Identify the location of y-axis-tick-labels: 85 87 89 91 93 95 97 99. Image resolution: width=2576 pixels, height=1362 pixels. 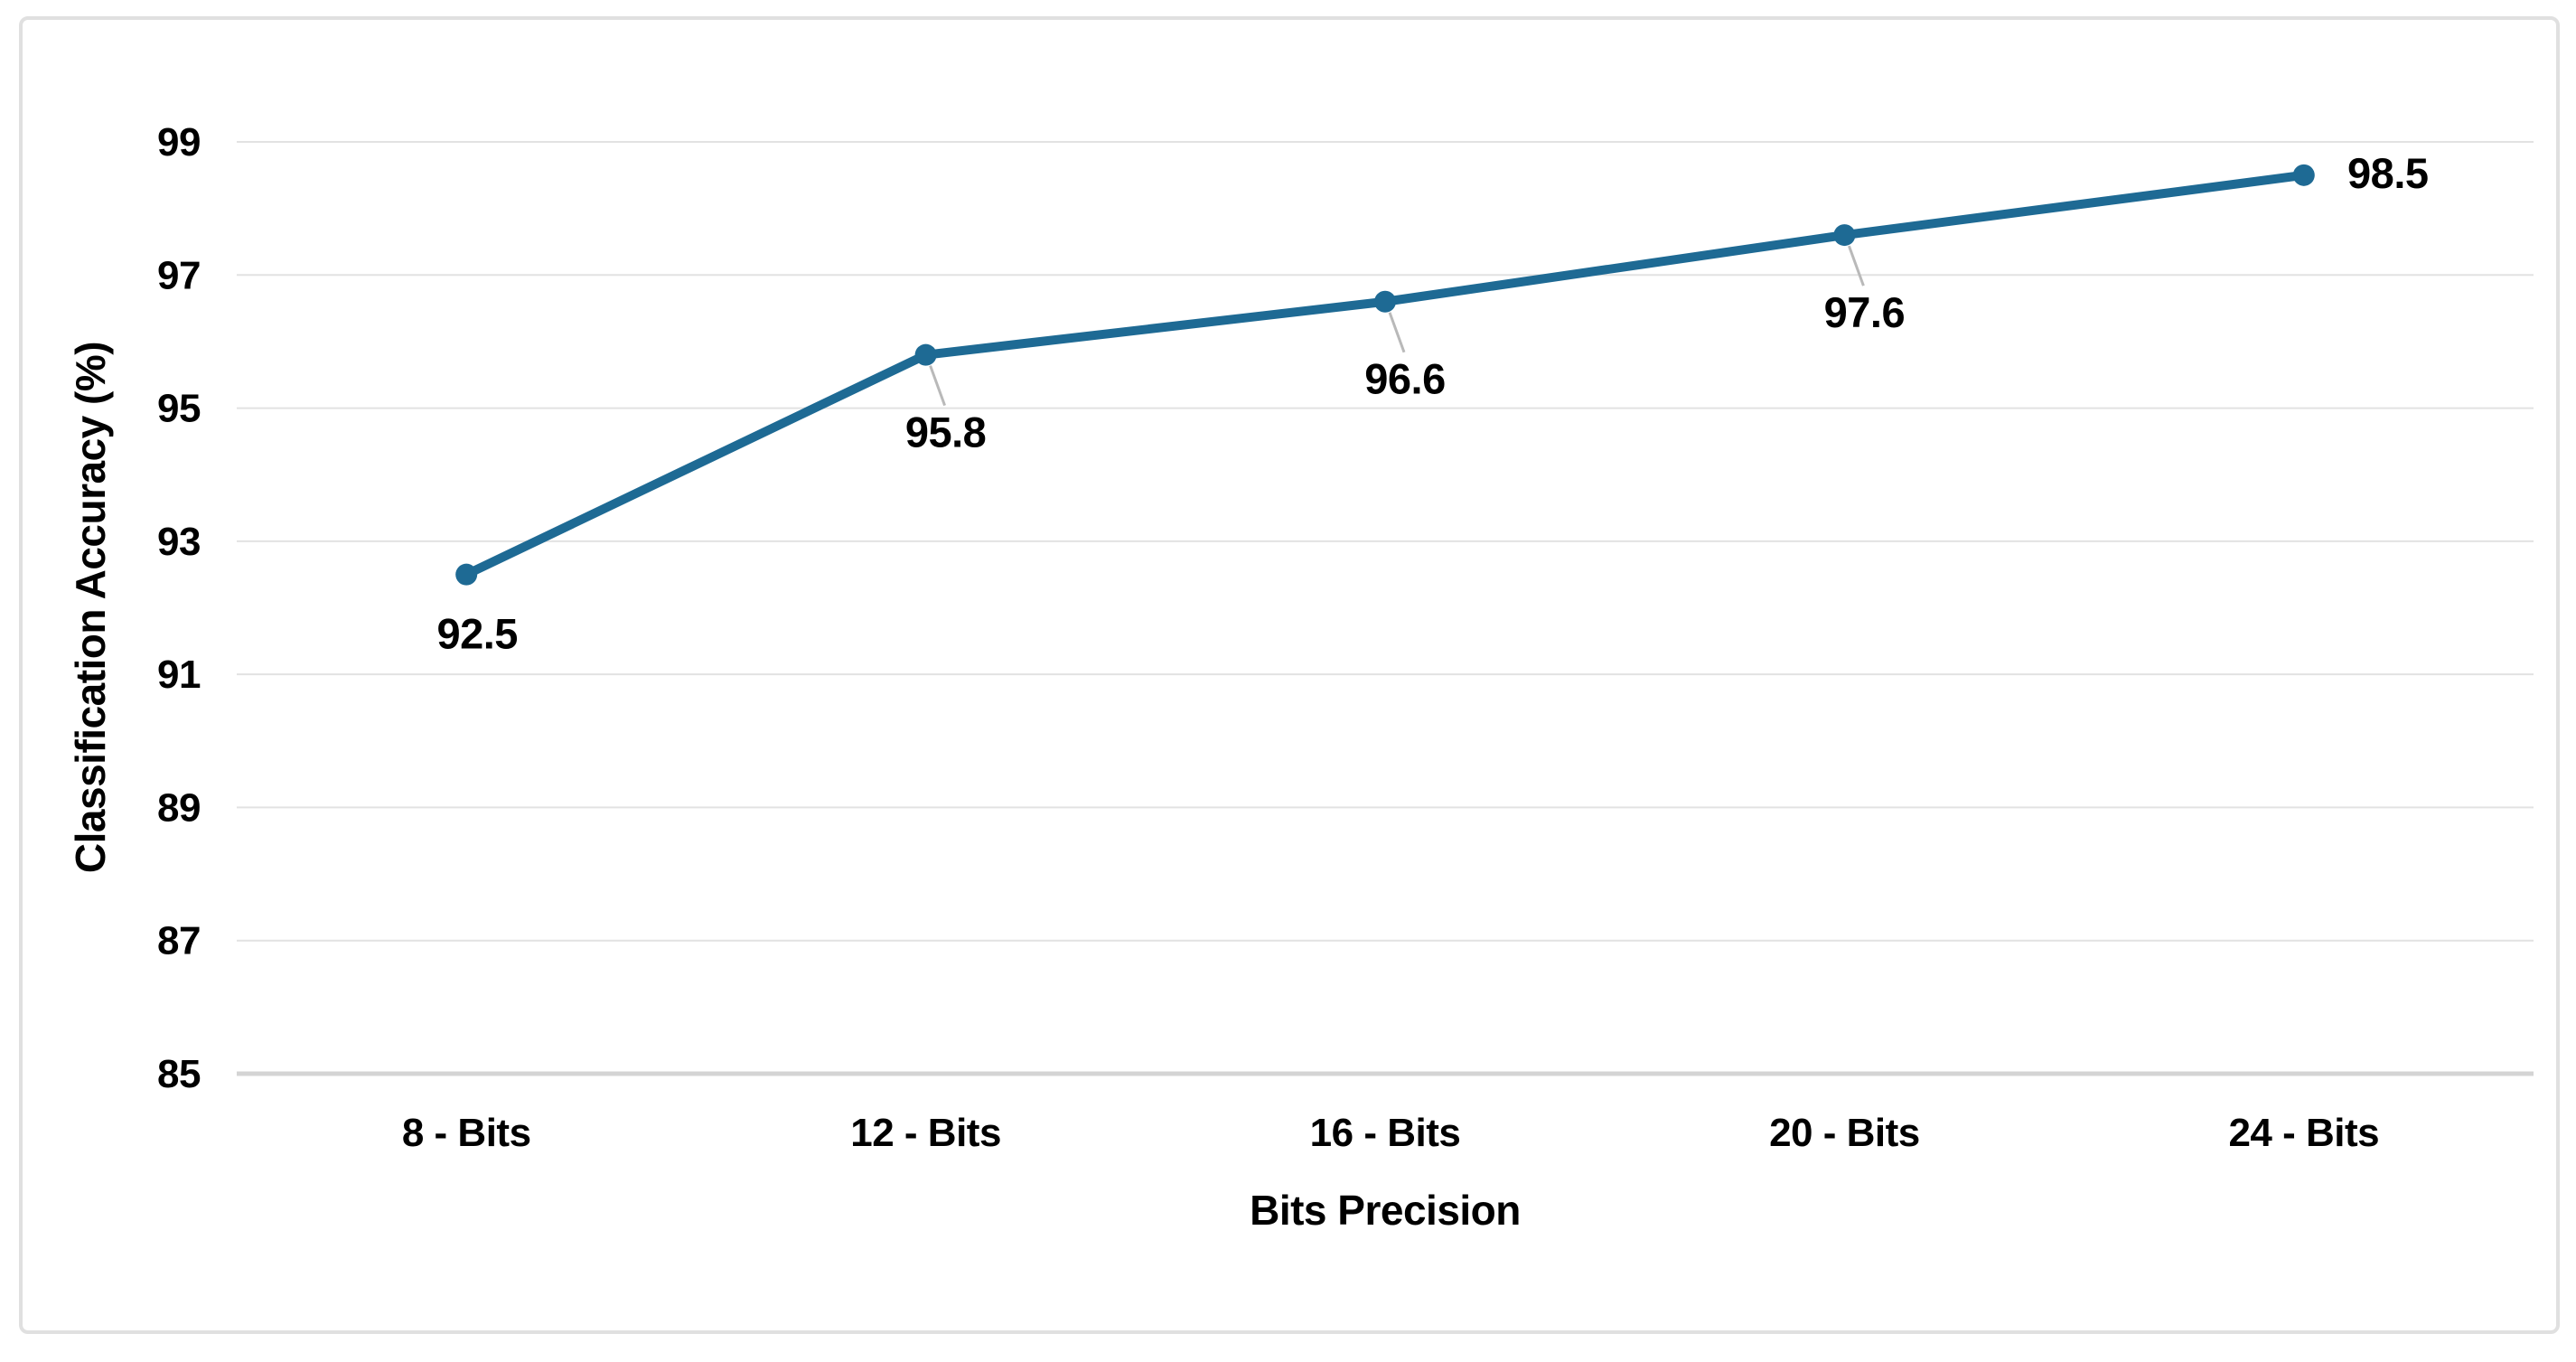
(179, 608).